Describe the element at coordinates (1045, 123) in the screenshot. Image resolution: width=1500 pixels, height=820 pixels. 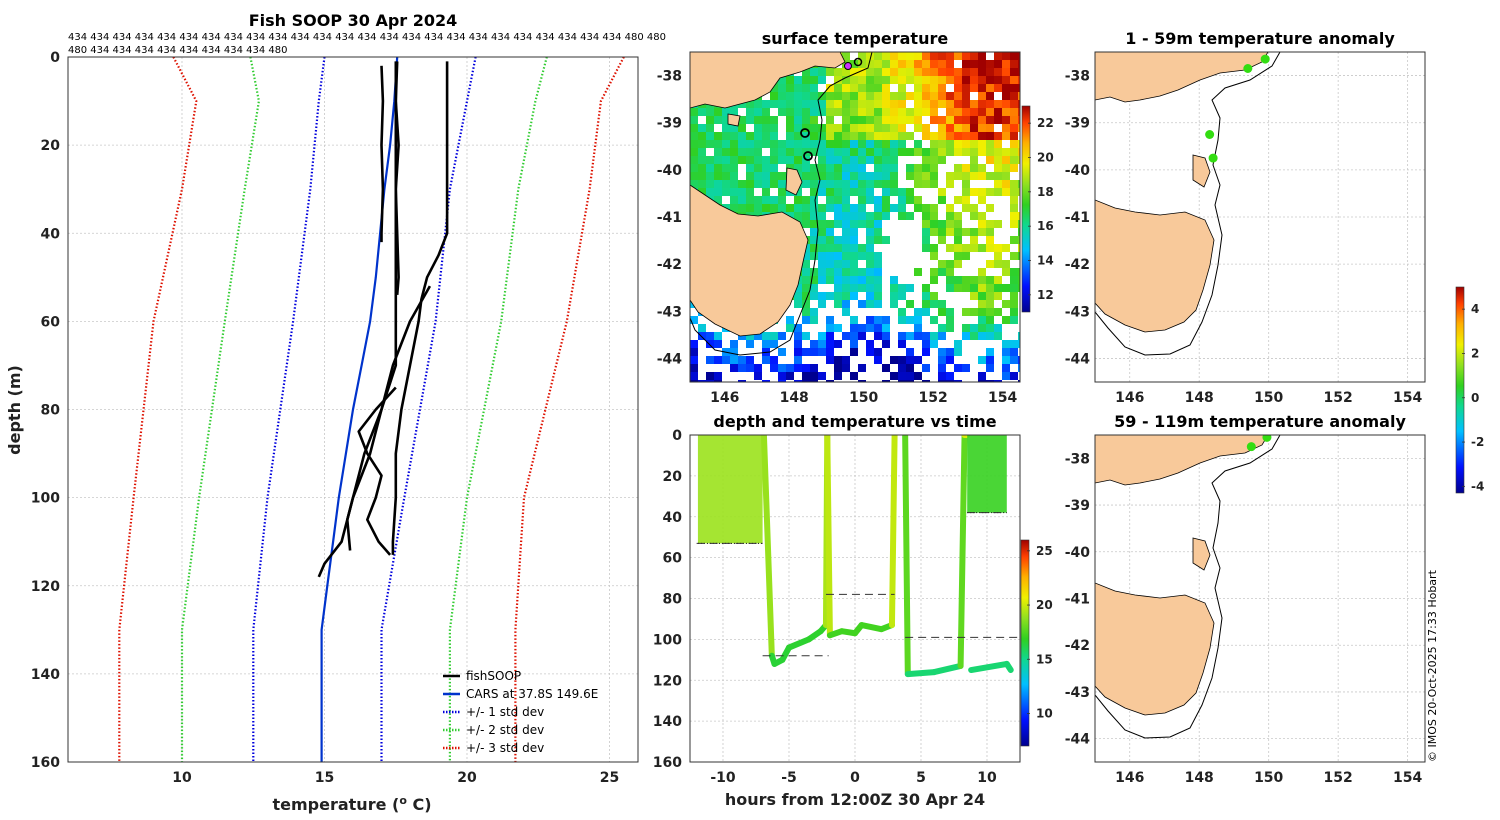
I see `sst-colorbar-tick-label: 22` at that location.